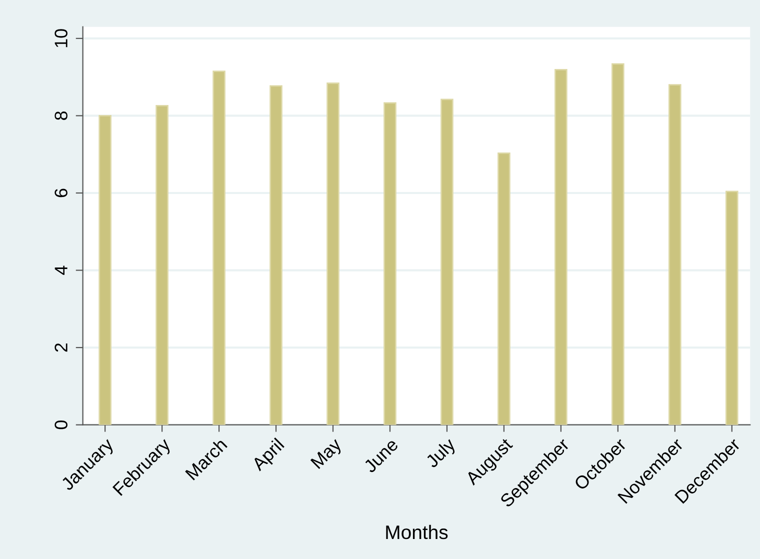 The height and width of the screenshot is (559, 760). I want to click on y-tick-label: 4, so click(61, 270).